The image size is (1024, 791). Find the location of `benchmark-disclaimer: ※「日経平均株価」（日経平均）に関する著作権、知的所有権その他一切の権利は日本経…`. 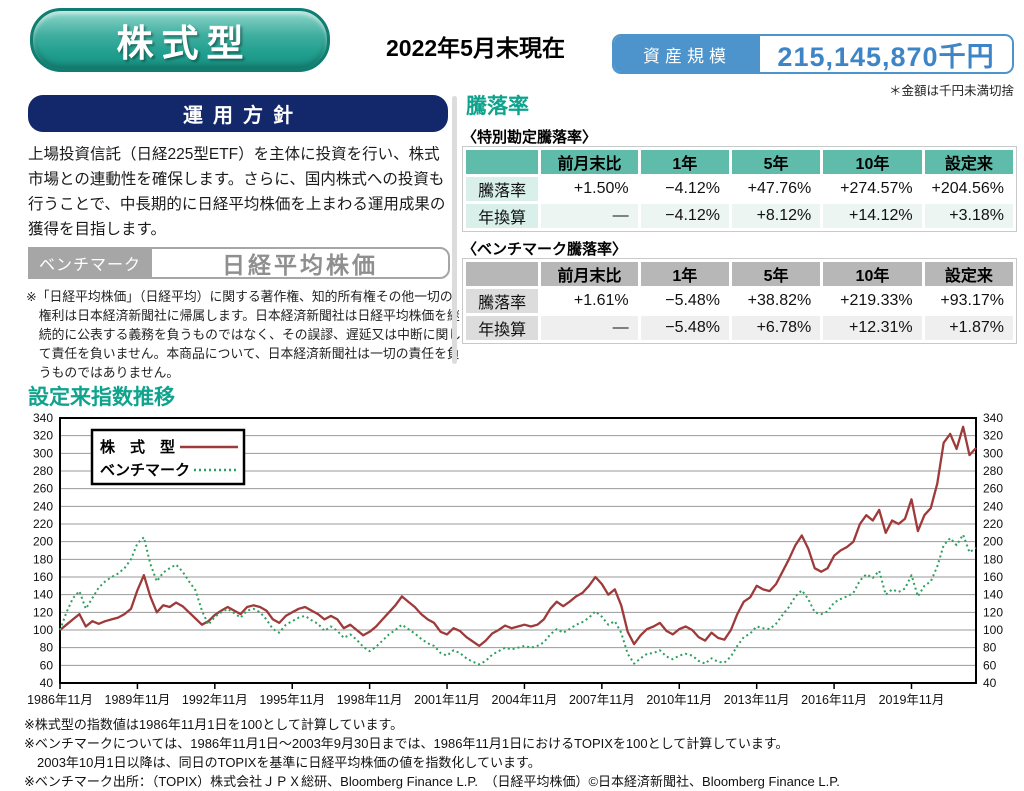

benchmark-disclaimer: ※「日経平均株価」（日経平均）に関する著作権、知的所有権その他一切の権利は日本経… is located at coordinates (244, 334).